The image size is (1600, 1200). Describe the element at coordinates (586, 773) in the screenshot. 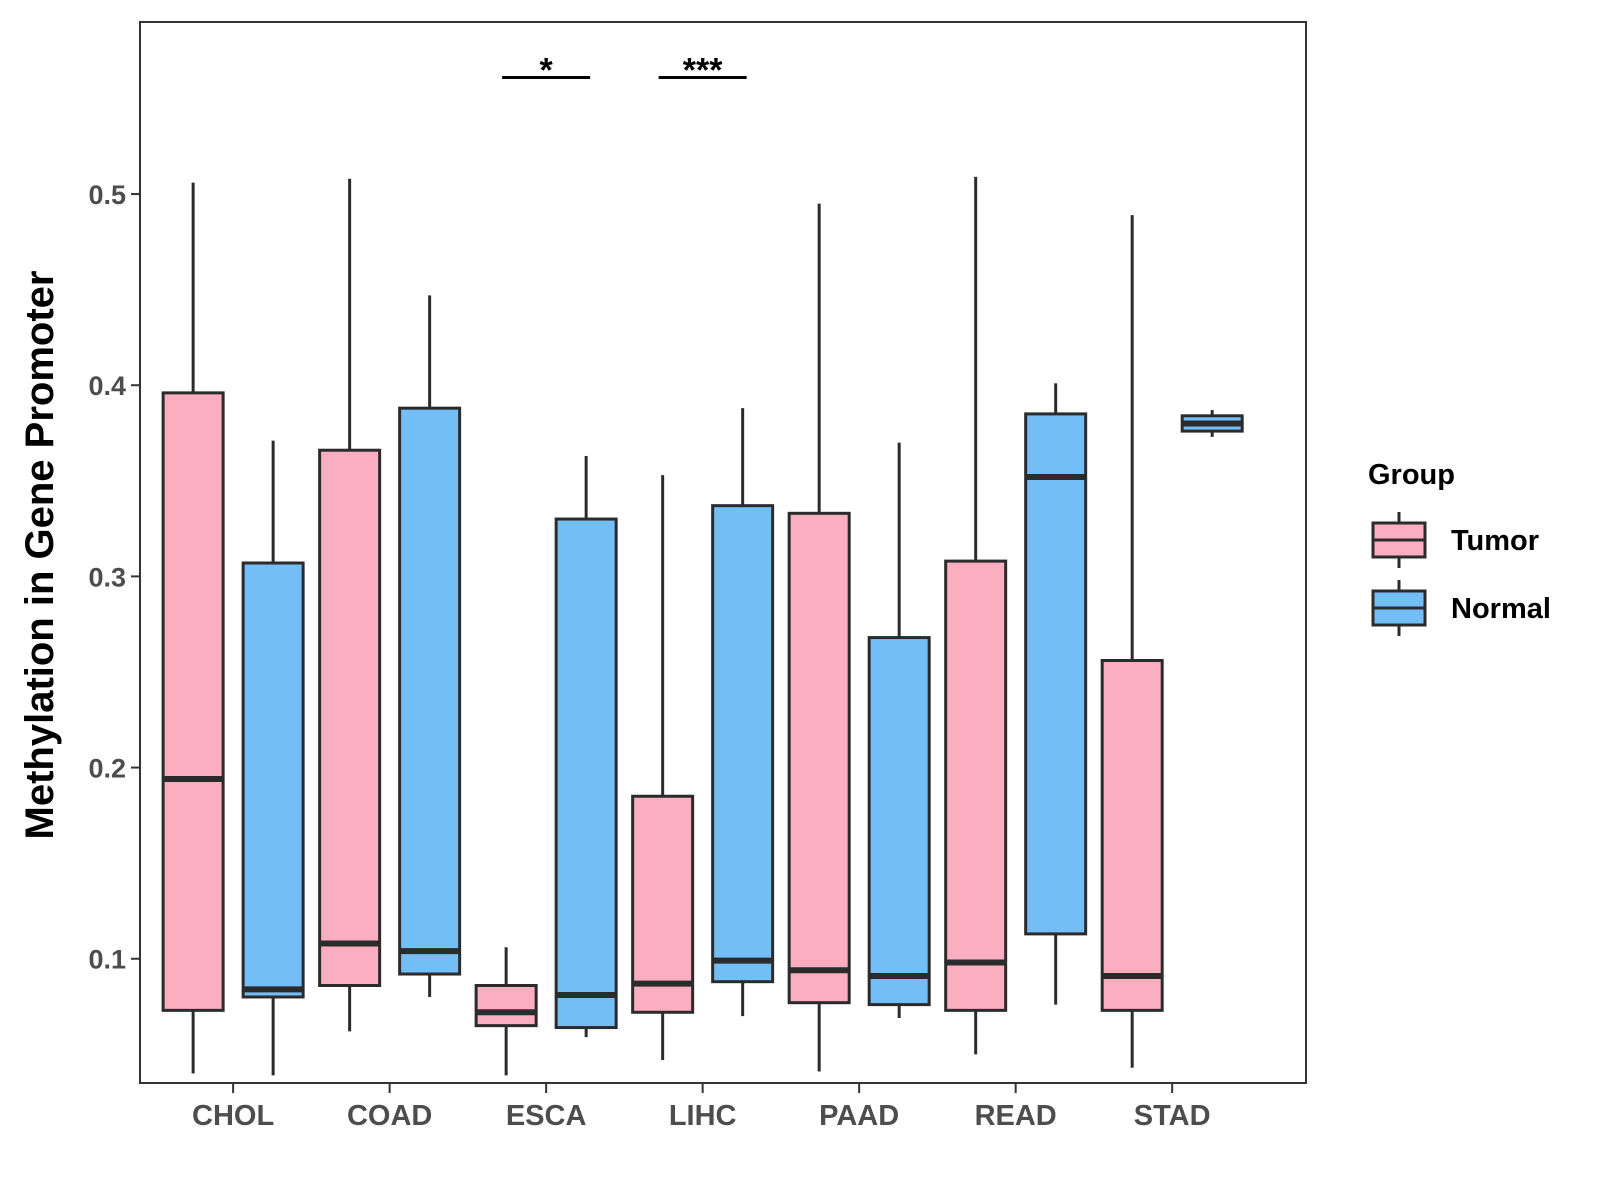

I see `normal-esca-iqr-rect` at that location.